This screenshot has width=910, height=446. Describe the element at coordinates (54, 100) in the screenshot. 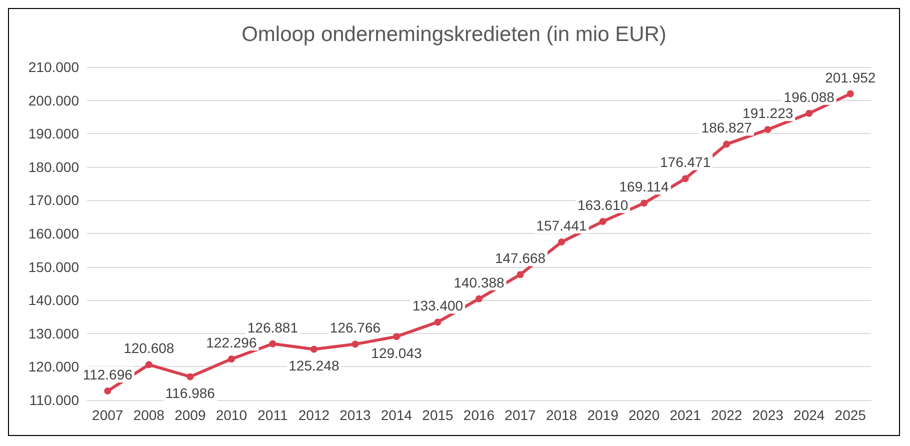

I see `y-tick-label: 200.000` at that location.